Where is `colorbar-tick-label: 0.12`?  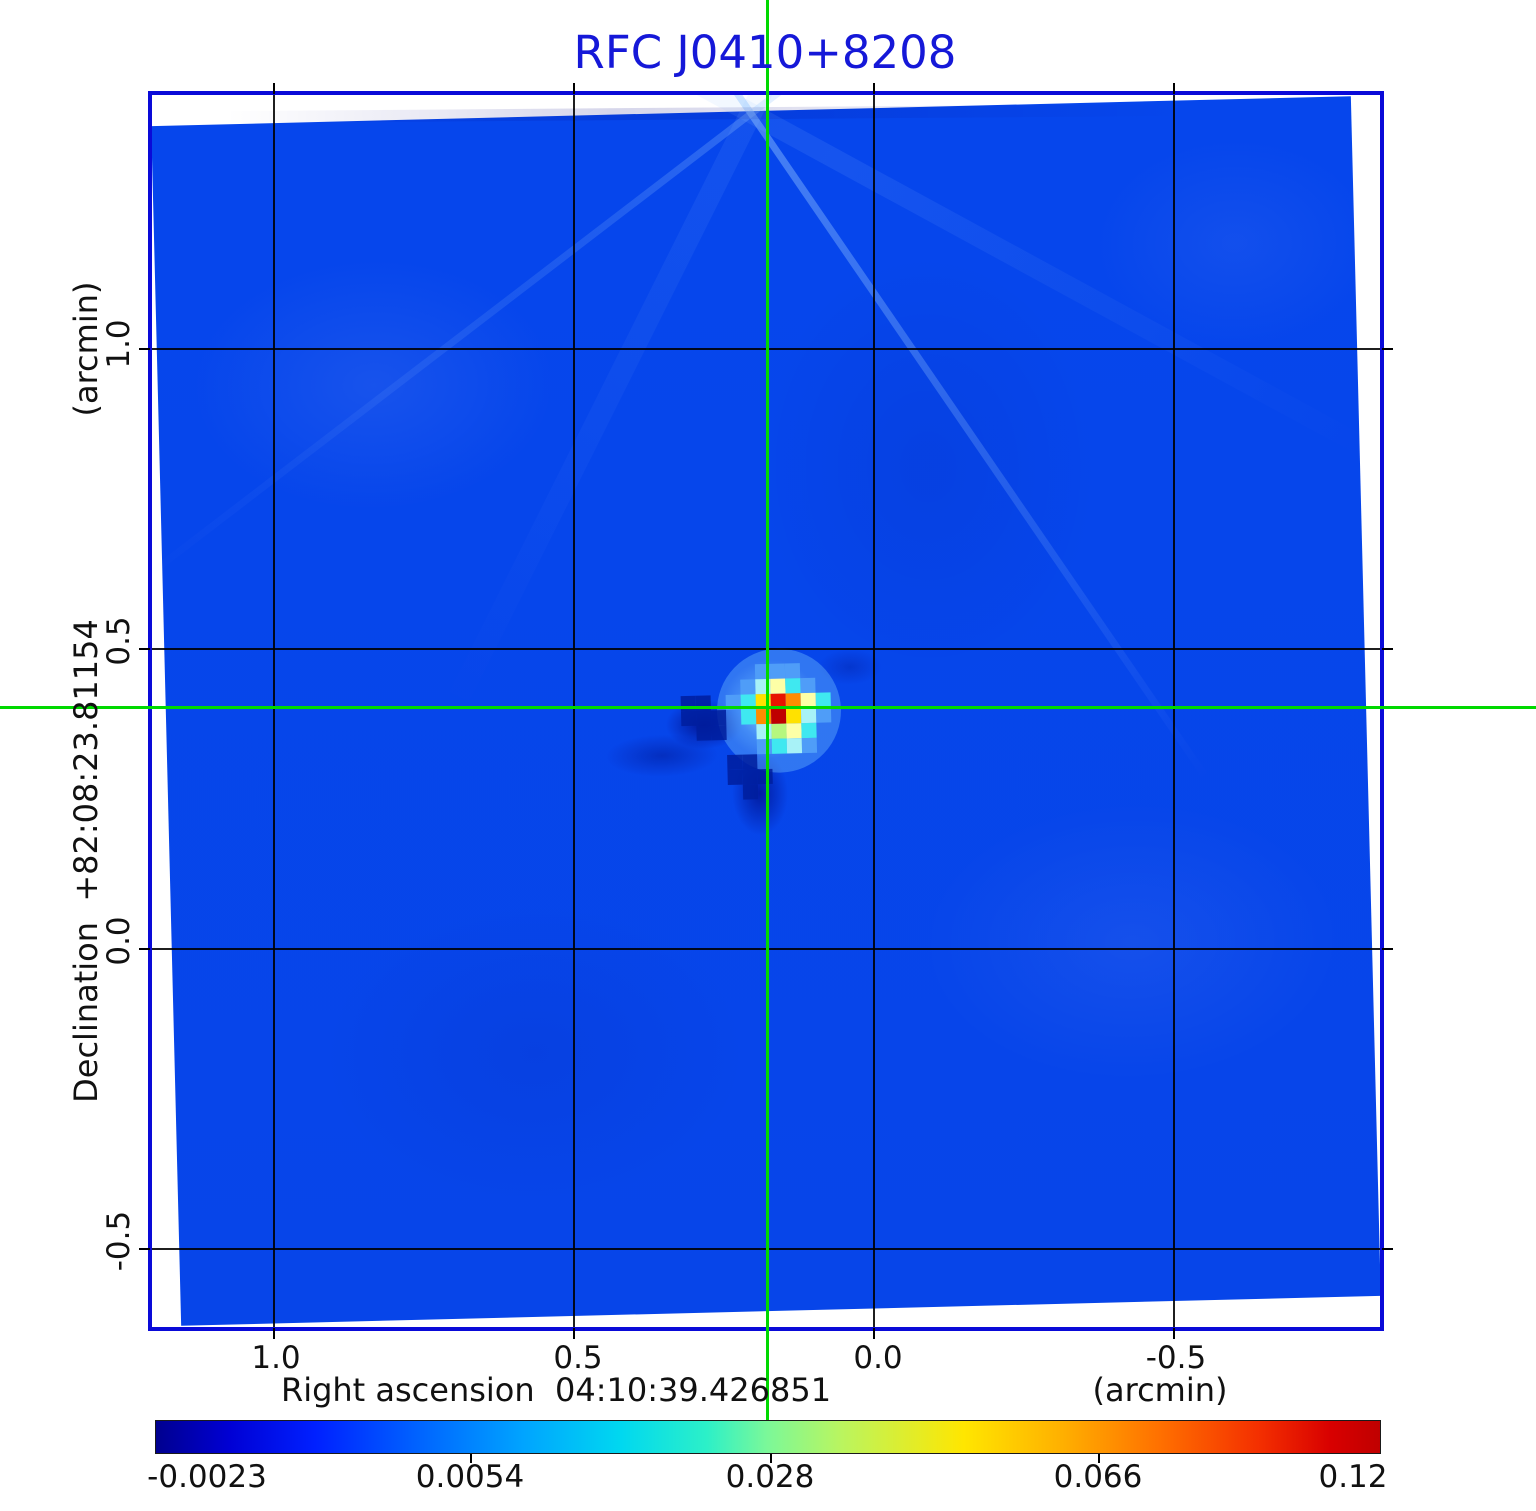
colorbar-tick-label: 0.12 is located at coordinates (1353, 1477).